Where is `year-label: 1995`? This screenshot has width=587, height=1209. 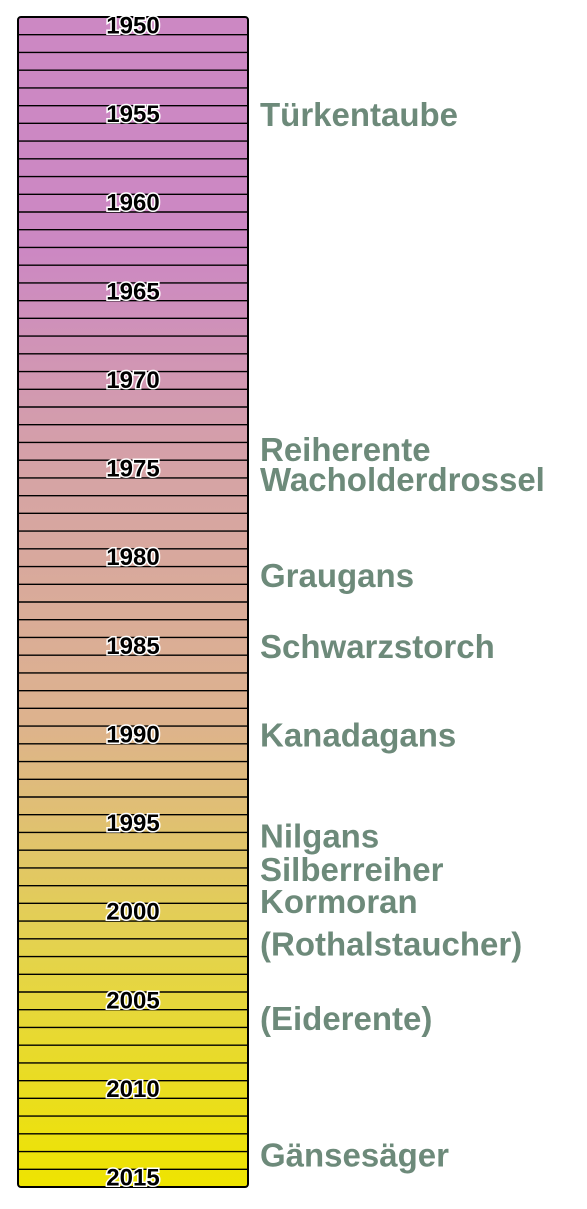 year-label: 1995 is located at coordinates (132, 823).